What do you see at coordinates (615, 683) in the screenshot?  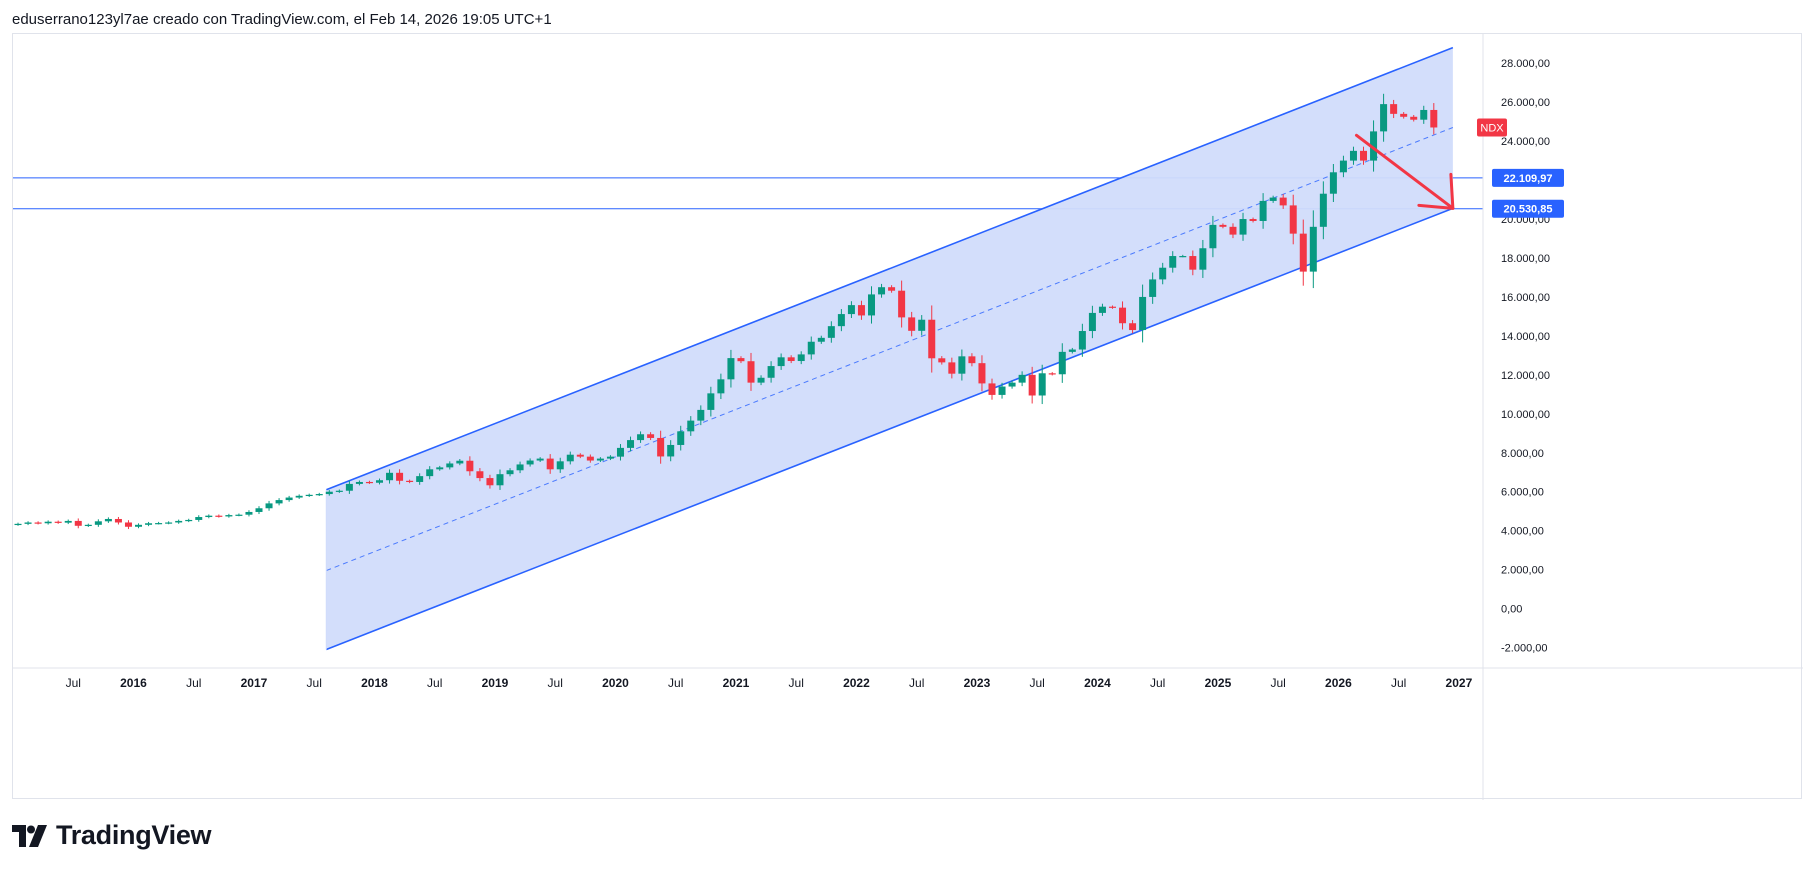 I see `time-tick-label: 2020` at bounding box center [615, 683].